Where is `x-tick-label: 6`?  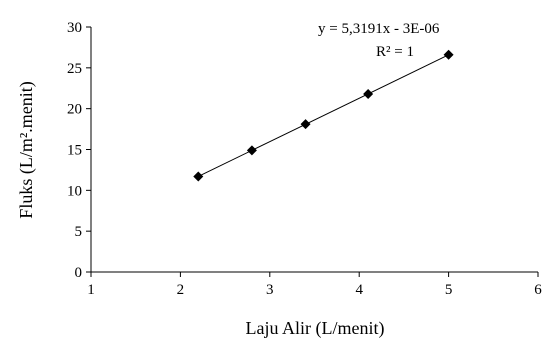 x-tick-label: 6 is located at coordinates (538, 290).